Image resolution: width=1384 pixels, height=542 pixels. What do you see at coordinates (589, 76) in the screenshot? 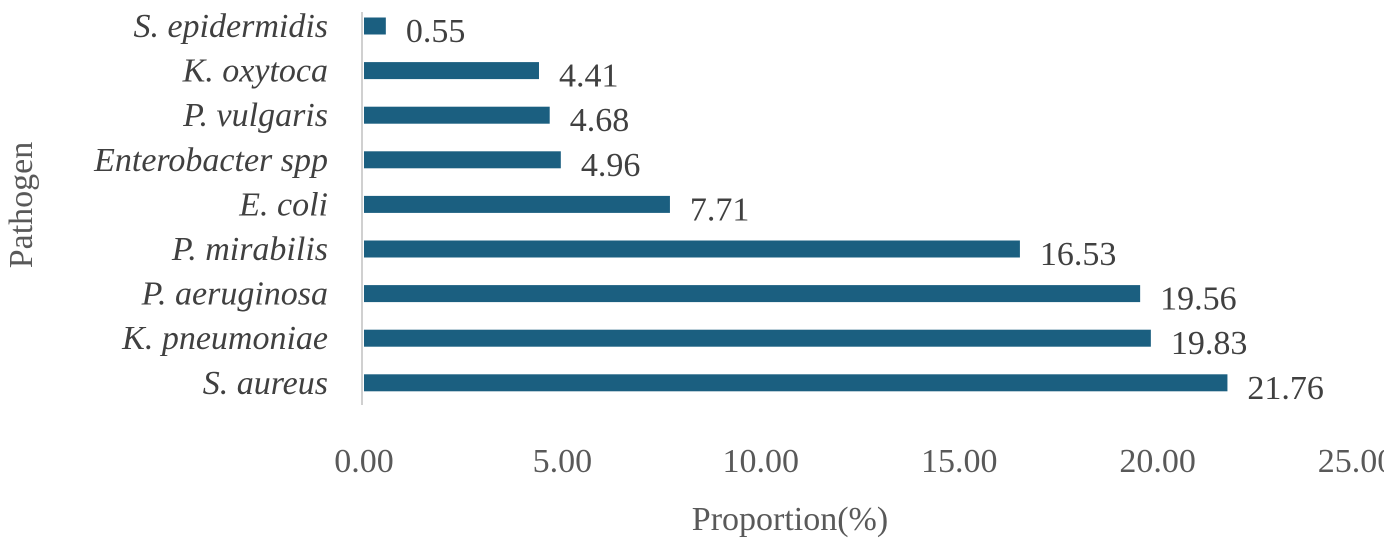
I see `value-label-k-oxytoca: 4.41` at bounding box center [589, 76].